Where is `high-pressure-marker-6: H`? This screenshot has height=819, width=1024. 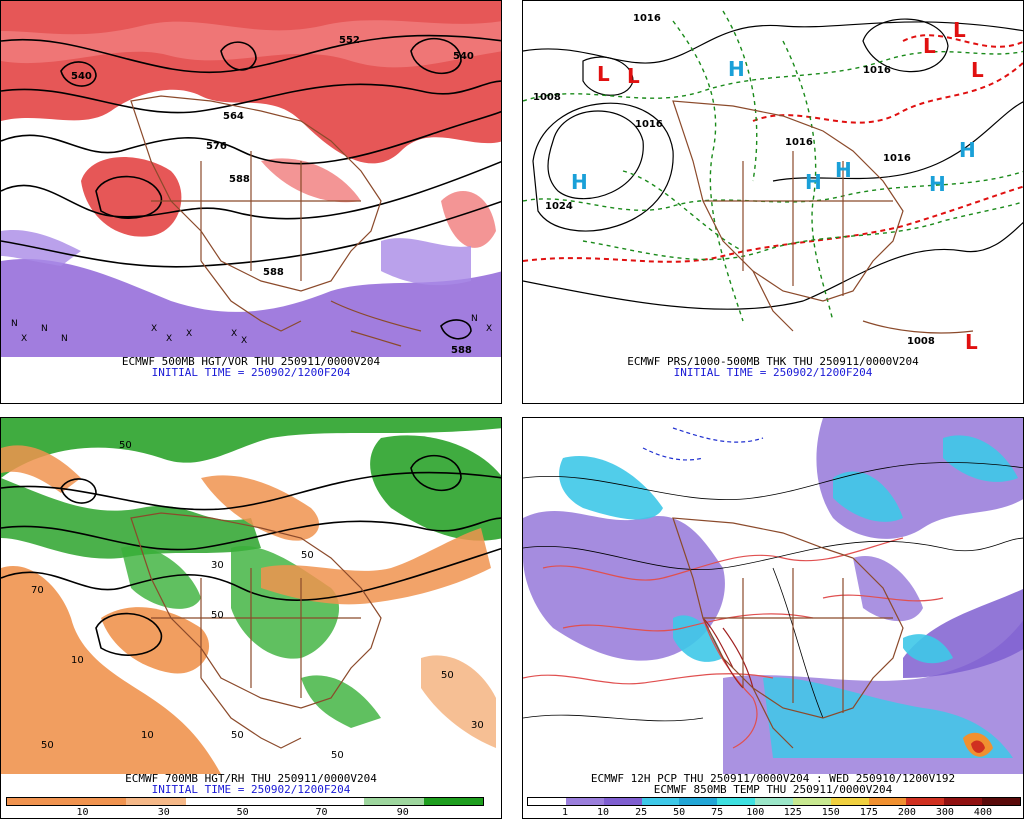
high-pressure-marker-6: H is located at coordinates (937, 184).